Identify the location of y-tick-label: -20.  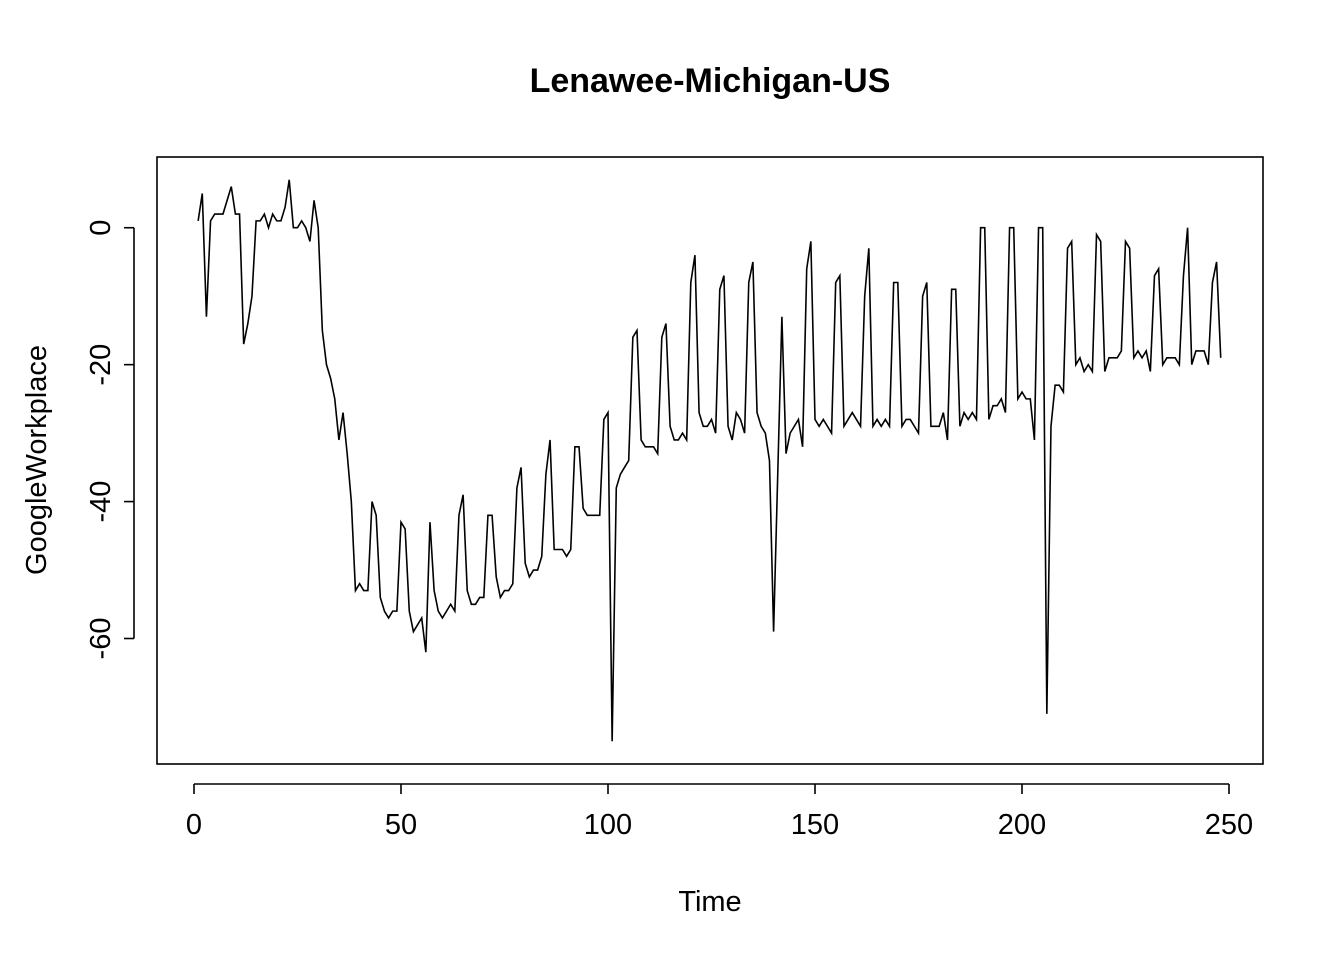
(101, 365).